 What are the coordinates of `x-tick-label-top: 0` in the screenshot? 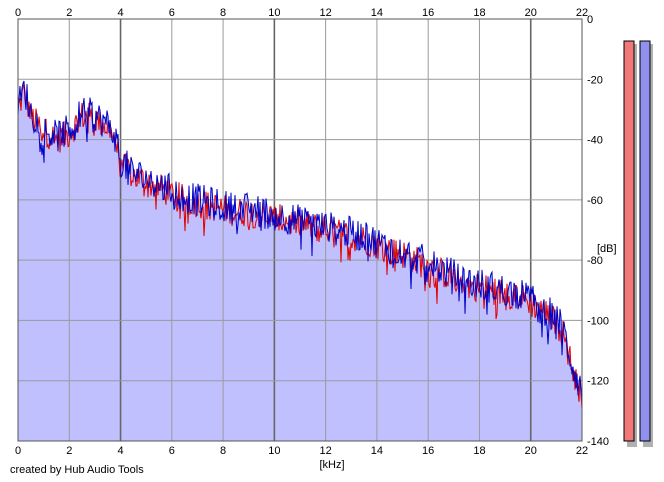 It's located at (18, 13).